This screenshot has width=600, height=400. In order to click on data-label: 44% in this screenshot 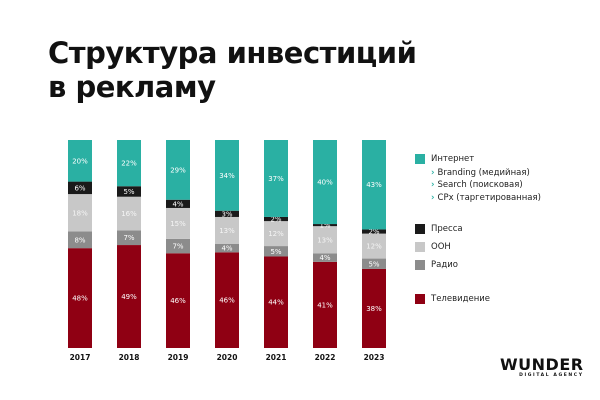, I will do `click(276, 303)`.